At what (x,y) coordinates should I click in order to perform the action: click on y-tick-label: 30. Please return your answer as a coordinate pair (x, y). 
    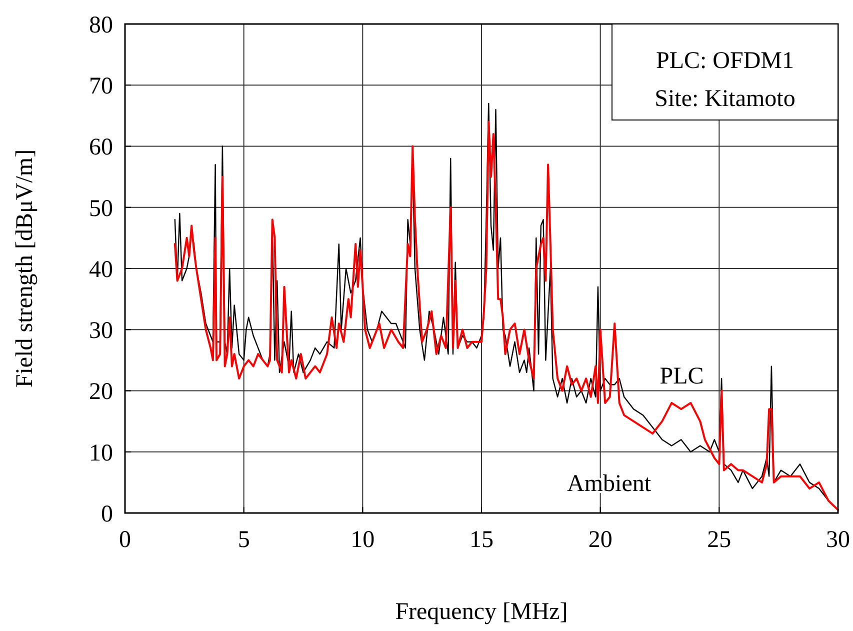
    Looking at the image, I should click on (101, 331).